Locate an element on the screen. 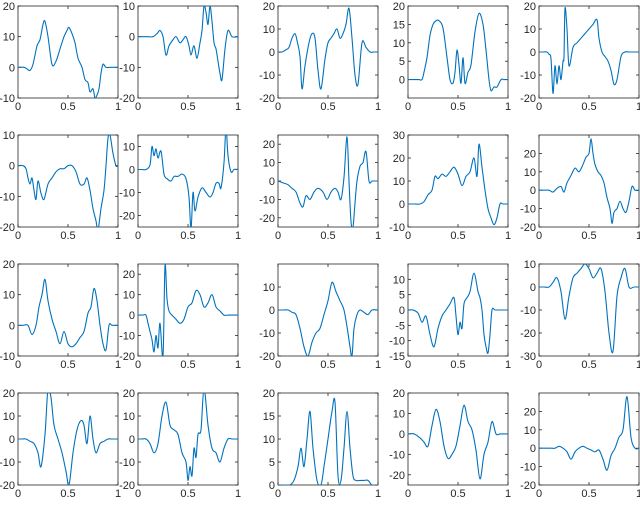 This screenshot has width=640, height=507. subplot-1-3: 0 0.5 1 -20 -10 0 10 20 is located at coordinates (320, 57).